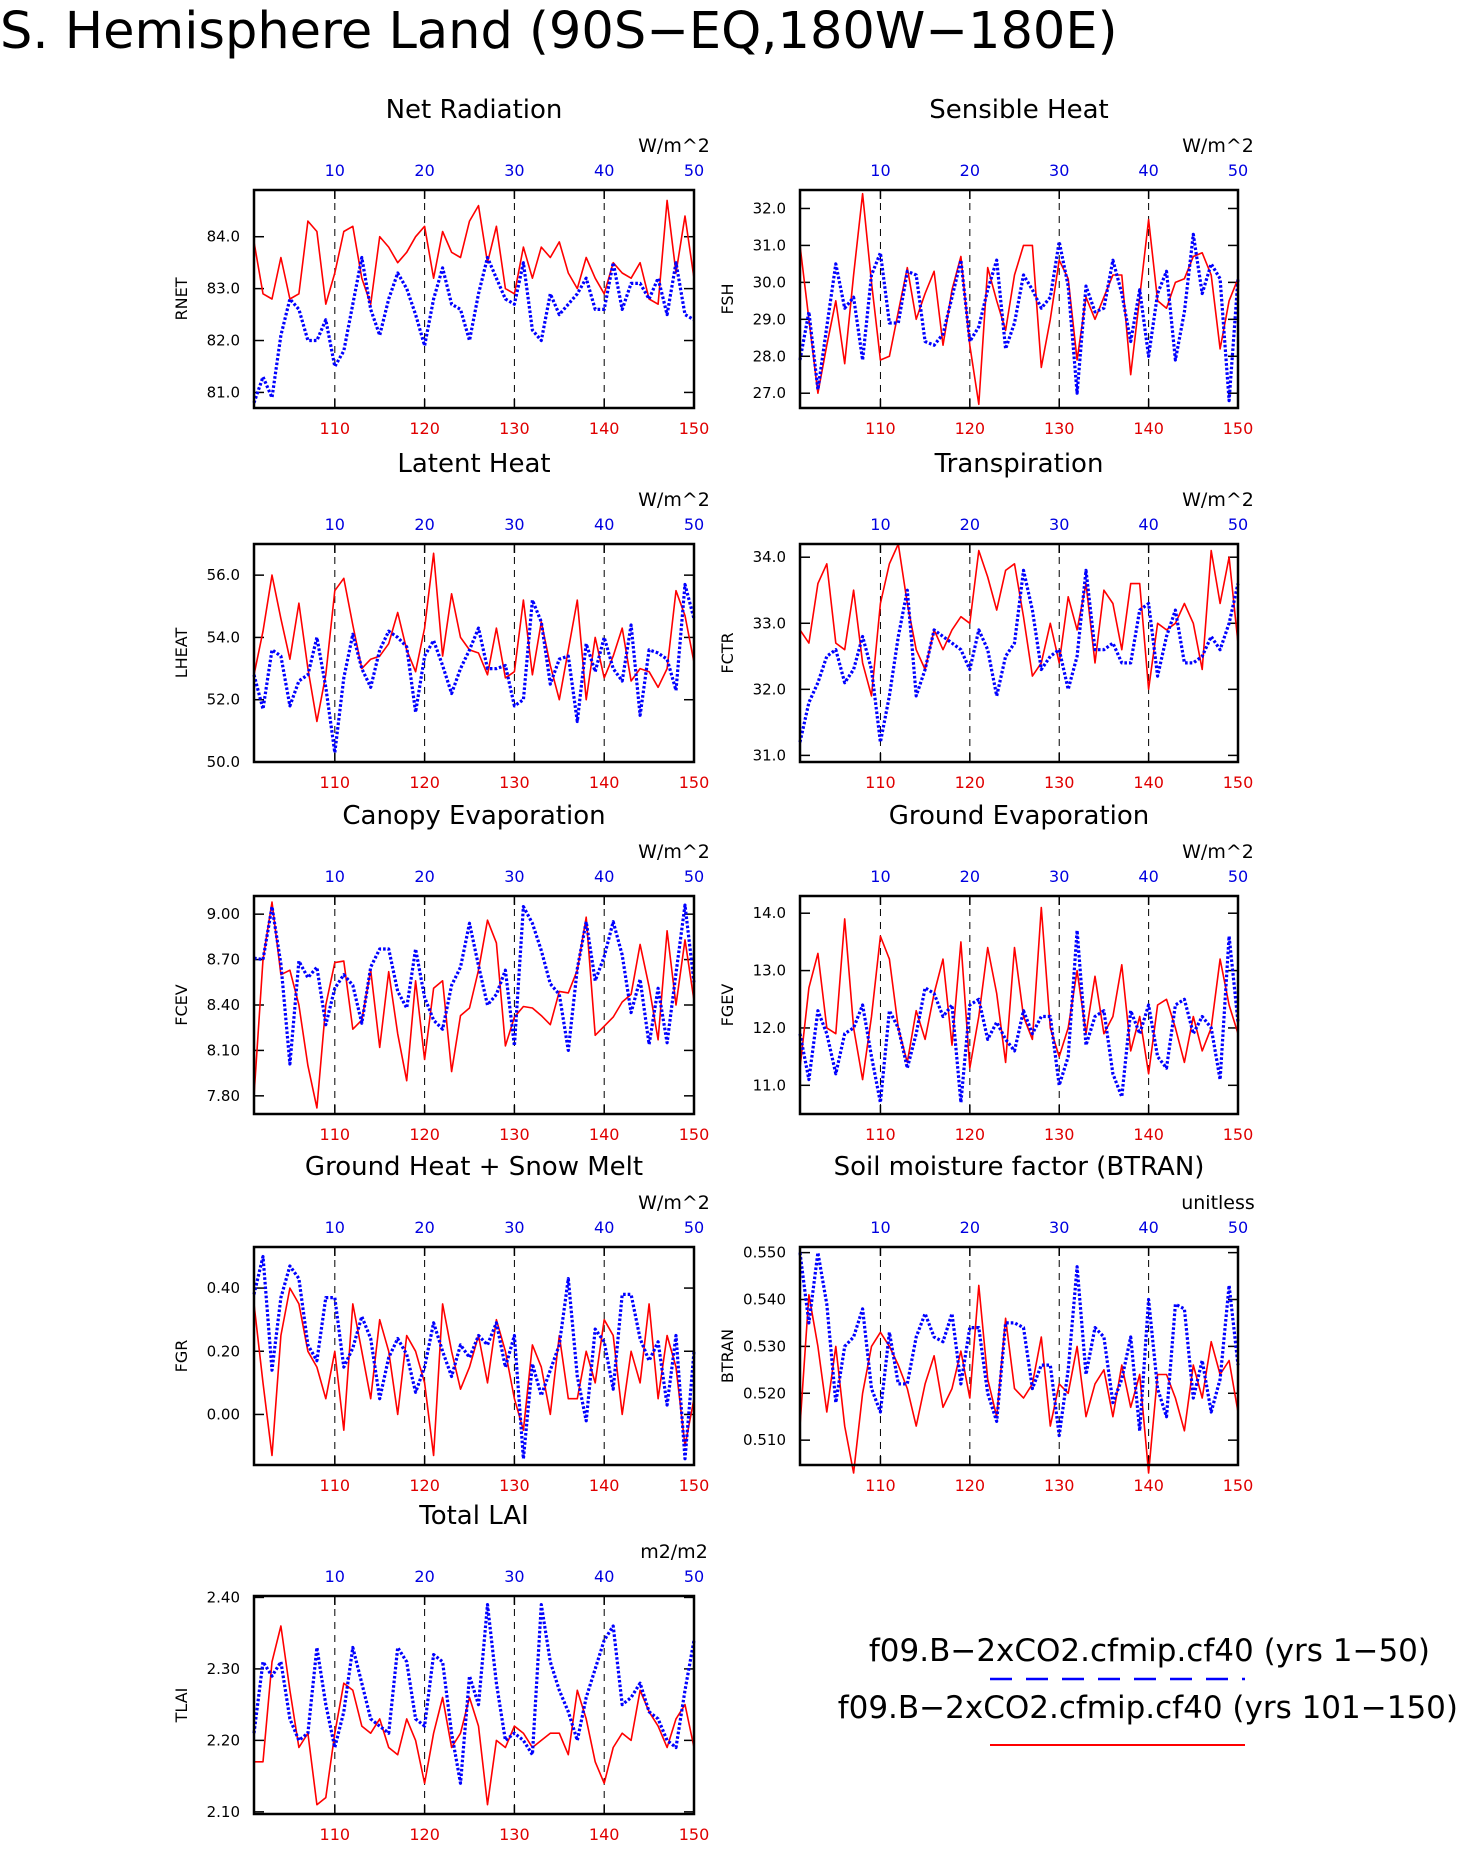  What do you see at coordinates (223, 1740) in the screenshot?
I see `y-tick-label: 2.20` at bounding box center [223, 1740].